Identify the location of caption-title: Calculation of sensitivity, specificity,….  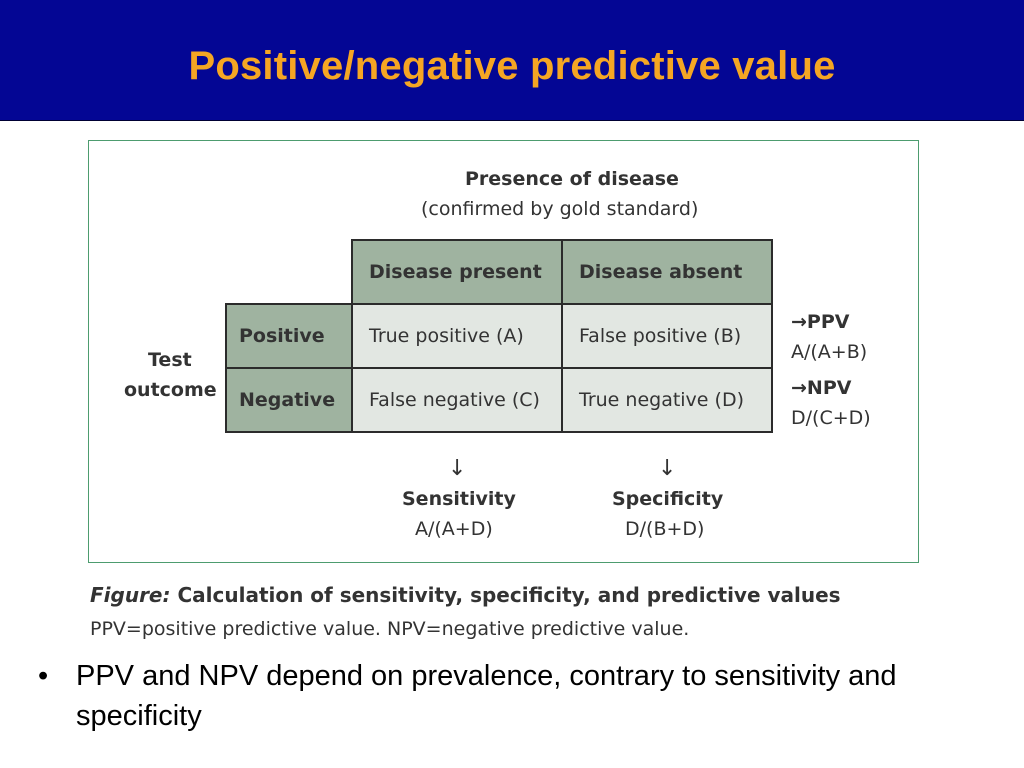
(505, 595).